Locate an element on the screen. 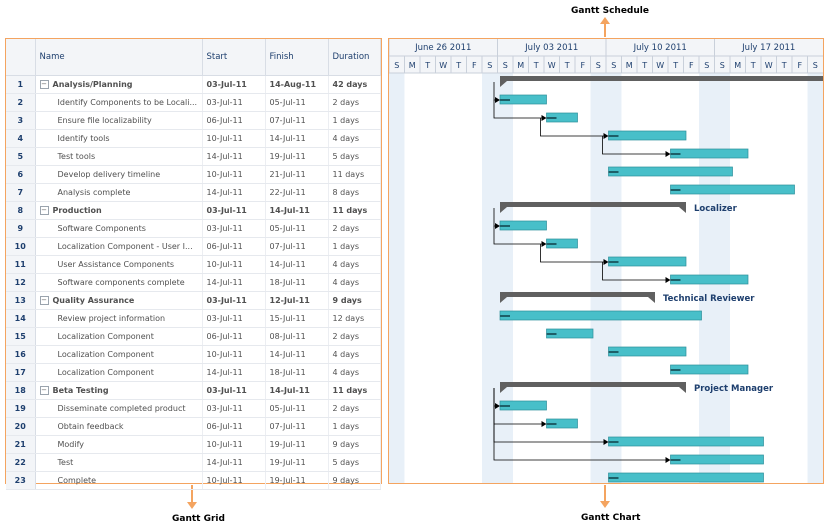 The height and width of the screenshot is (528, 827). task-row: 22 Test 14-Jul-11 19-Jul-11 5 days is located at coordinates (193, 462).